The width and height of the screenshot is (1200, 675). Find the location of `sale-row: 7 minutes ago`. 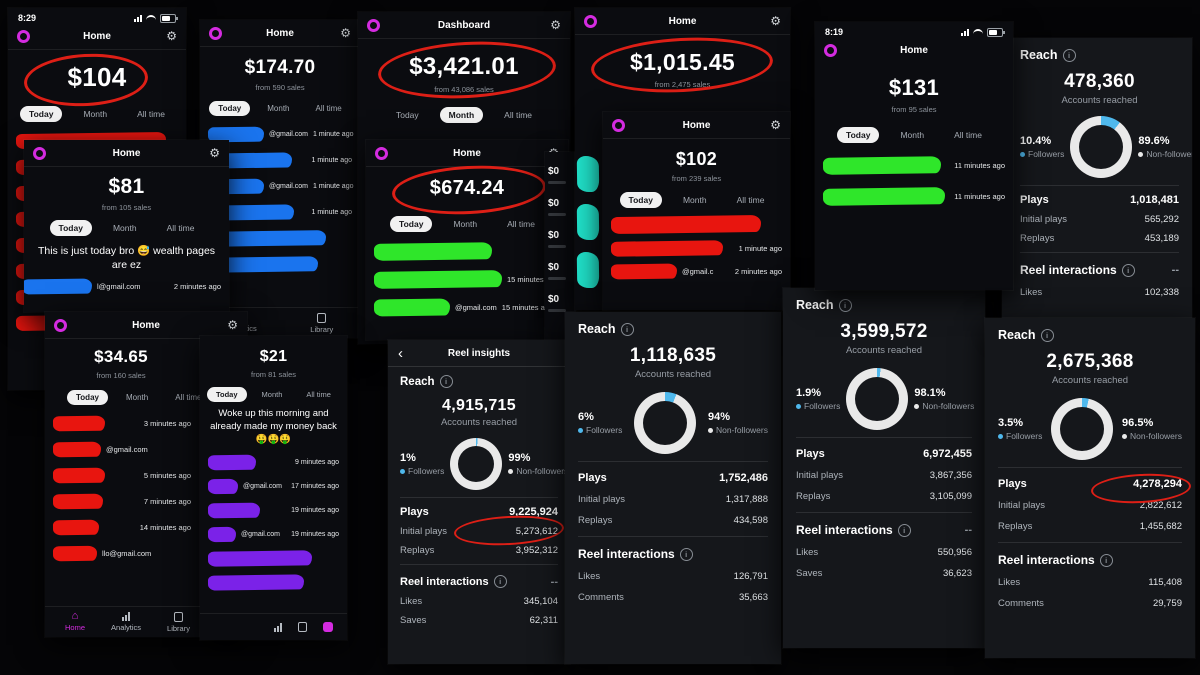

sale-row: 7 minutes ago is located at coordinates (146, 501).